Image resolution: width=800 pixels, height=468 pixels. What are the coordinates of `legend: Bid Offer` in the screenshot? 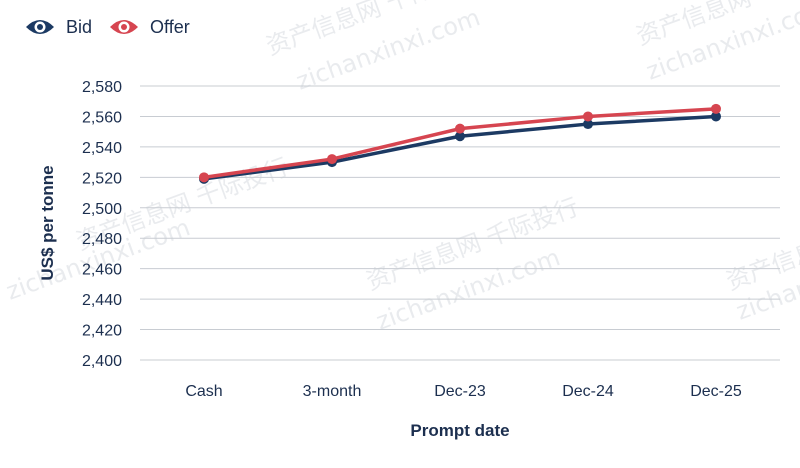 It's located at (107, 27).